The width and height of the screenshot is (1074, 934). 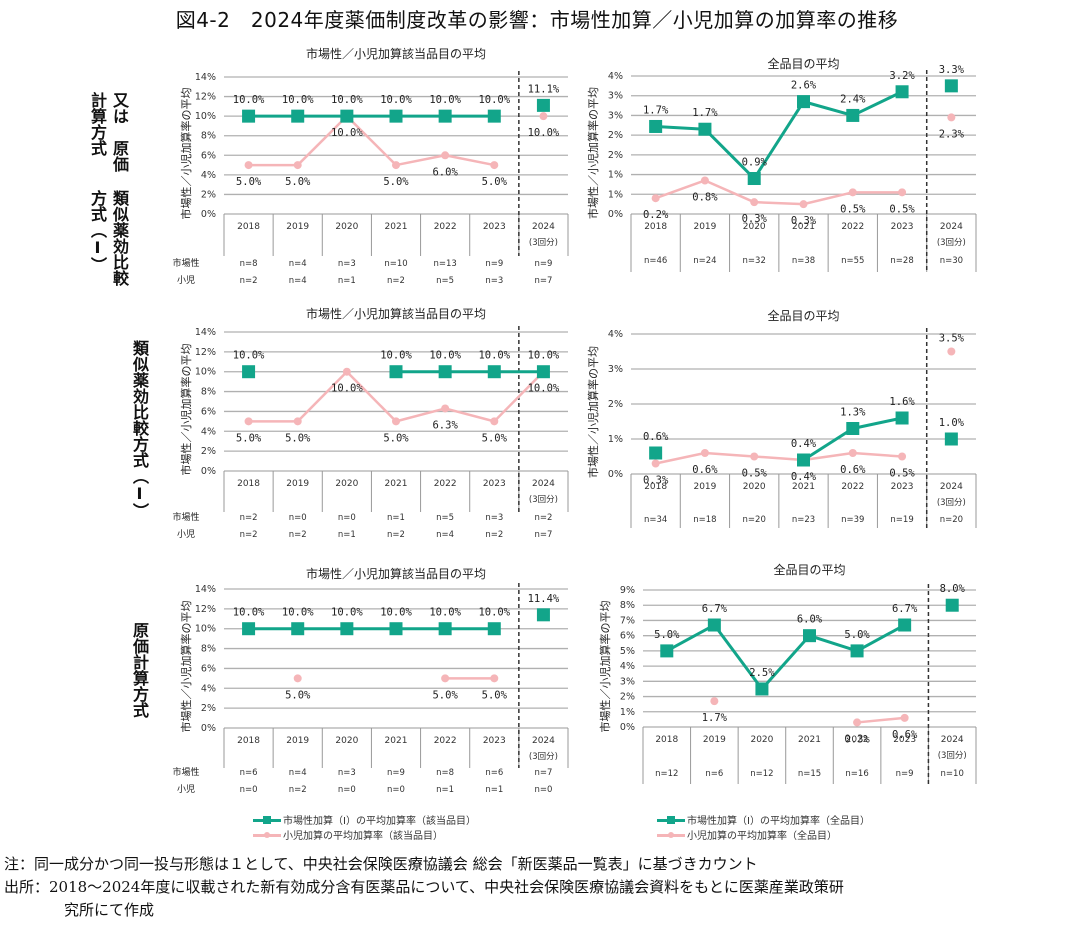 What do you see at coordinates (205, 372) in the screenshot?
I see `y-tick-label: 10%` at bounding box center [205, 372].